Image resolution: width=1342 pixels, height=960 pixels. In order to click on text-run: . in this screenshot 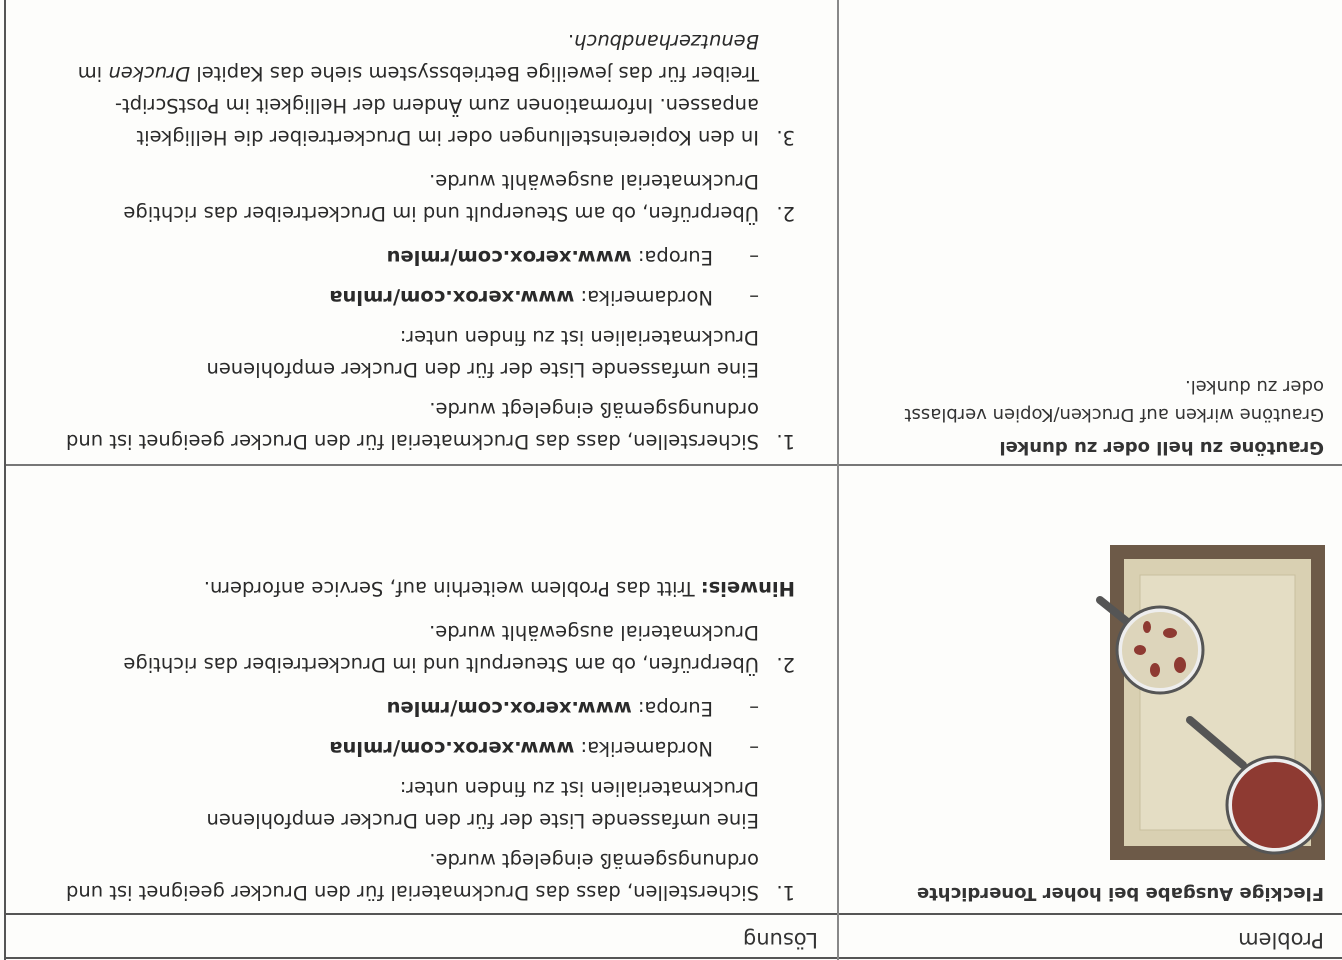, I will do `click(571, 41)`.